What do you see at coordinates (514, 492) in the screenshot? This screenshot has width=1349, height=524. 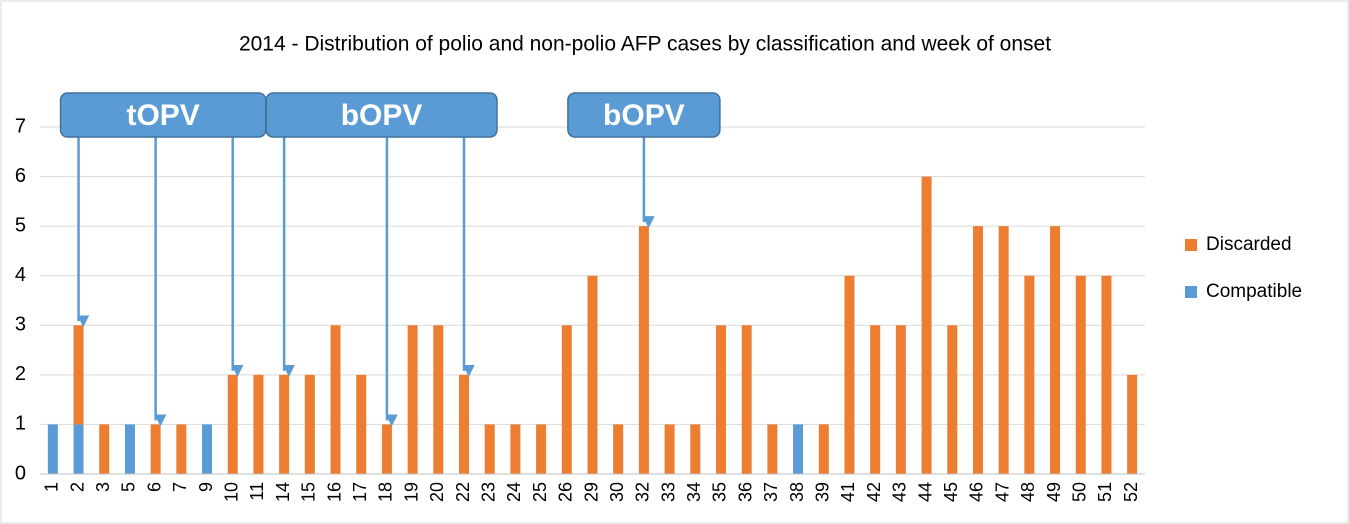 I see `x-tick-label: 24` at bounding box center [514, 492].